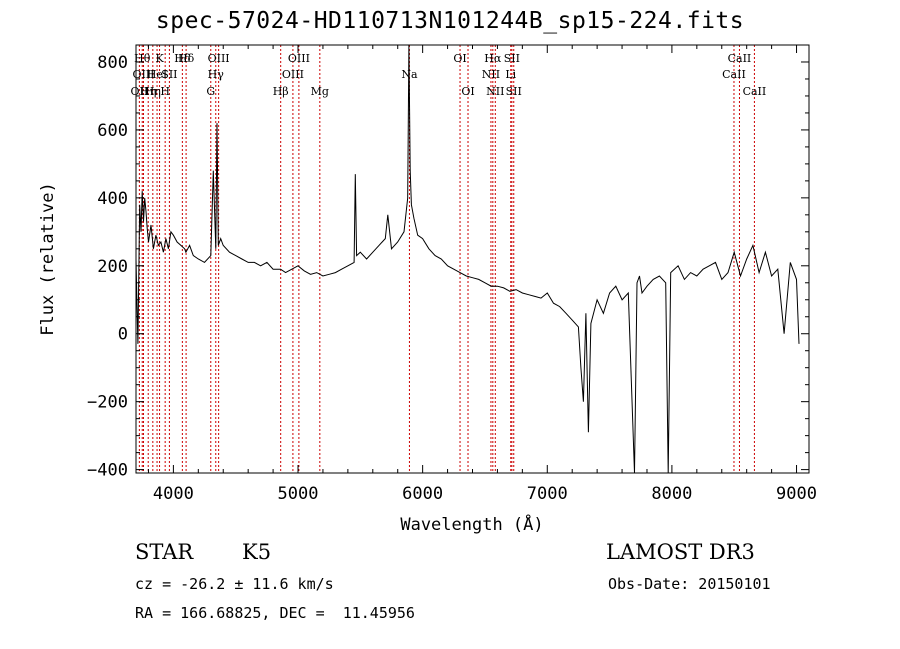 The image size is (900, 649). What do you see at coordinates (422, 494) in the screenshot?
I see `x-tick-label: 6000` at bounding box center [422, 494].